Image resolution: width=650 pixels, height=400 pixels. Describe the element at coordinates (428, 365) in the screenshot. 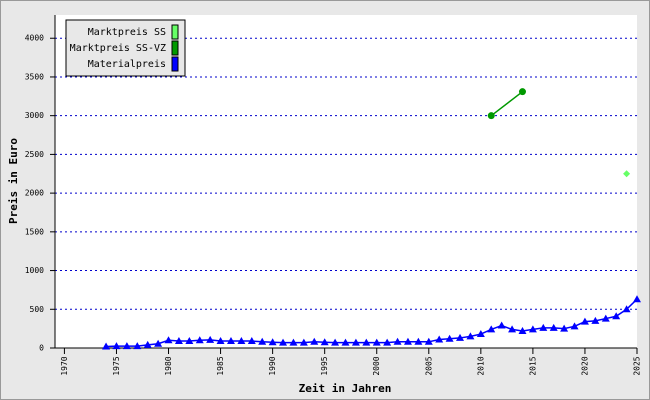

I see `x-tick-label: 2005` at that location.